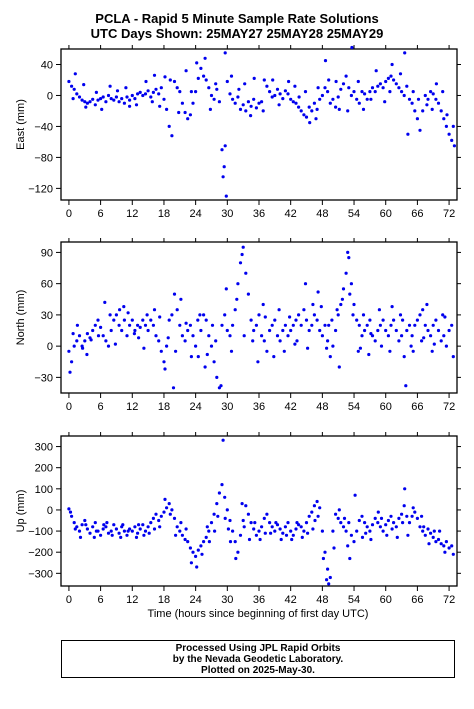 Image resolution: width=474 pixels, height=709 pixels. What do you see at coordinates (50, 347) in the screenshot?
I see `north-y-tick-label-0: 0` at bounding box center [50, 347].